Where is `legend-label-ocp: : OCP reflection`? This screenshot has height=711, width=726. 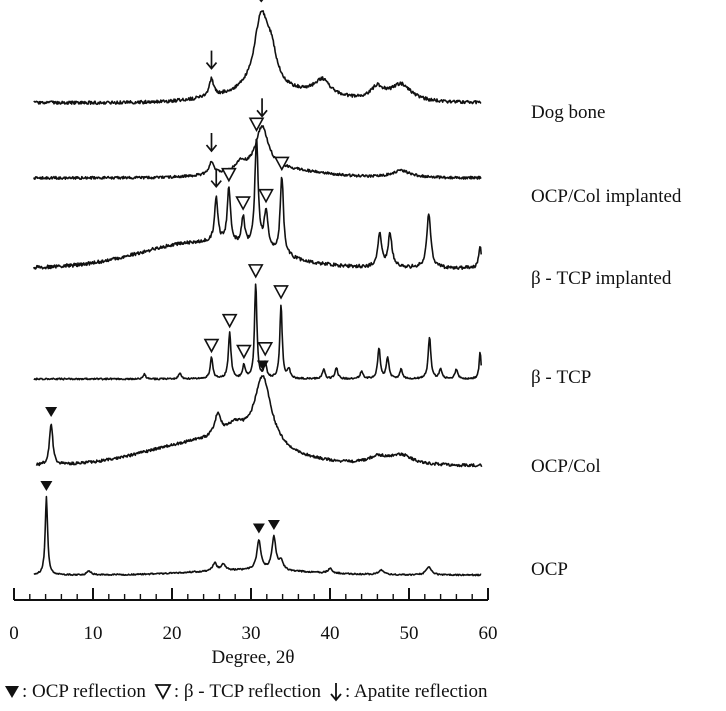
legend-label-ocp: : OCP reflection is located at coordinates (84, 691).